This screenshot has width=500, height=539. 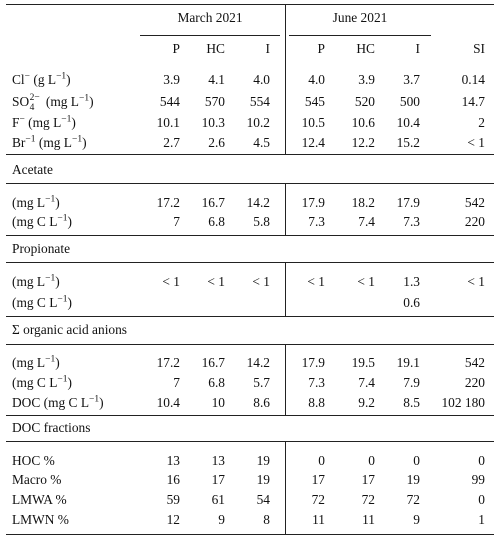 What do you see at coordinates (210, 17) in the screenshot?
I see `header-march: March 2021` at bounding box center [210, 17].